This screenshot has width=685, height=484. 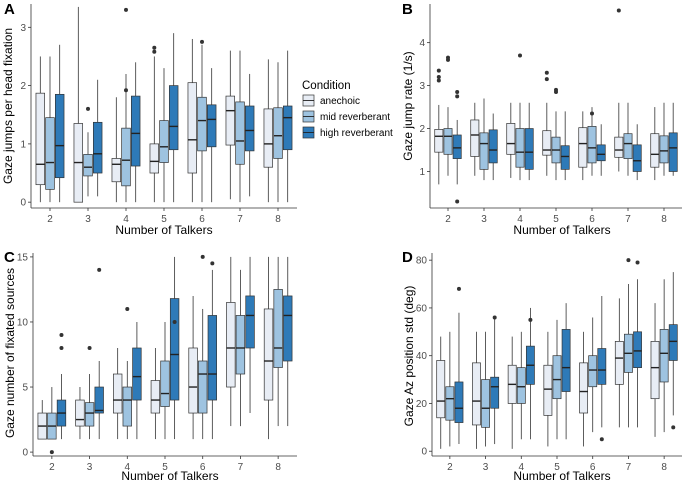 What do you see at coordinates (422, 261) in the screenshot?
I see `y-tick-label-d-4: 80` at bounding box center [422, 261].